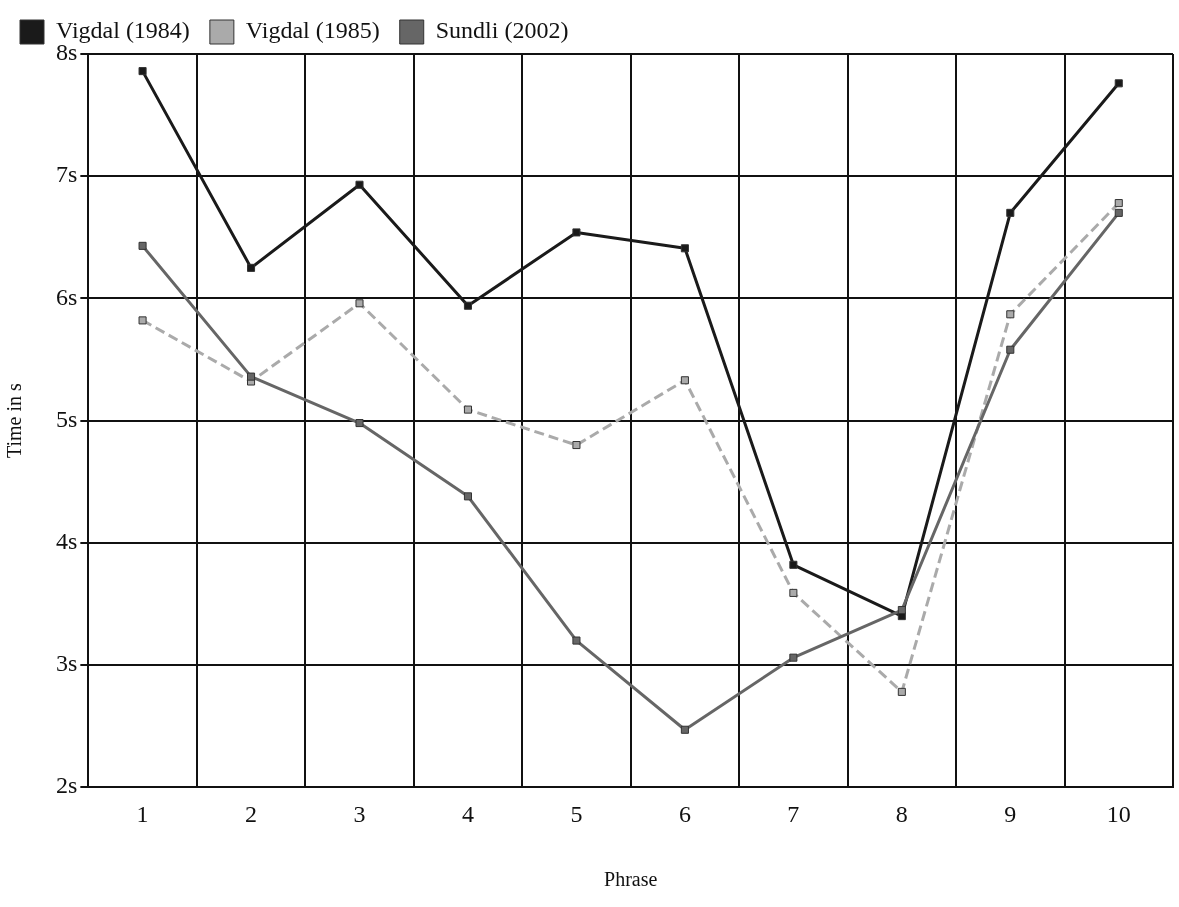  What do you see at coordinates (631, 879) in the screenshot?
I see `x-axis-title: Phrase` at bounding box center [631, 879].